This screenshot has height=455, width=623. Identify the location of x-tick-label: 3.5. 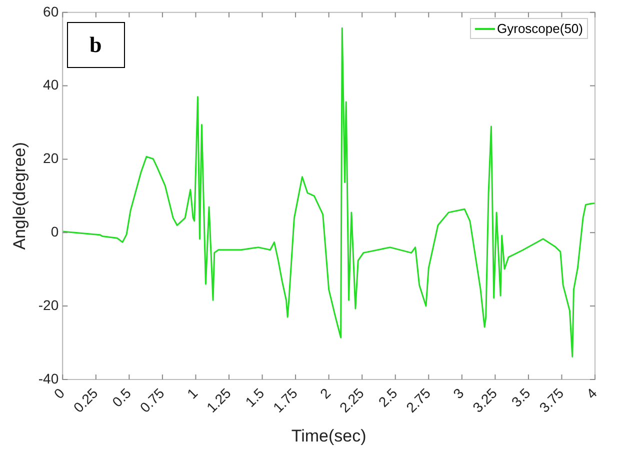
(521, 397).